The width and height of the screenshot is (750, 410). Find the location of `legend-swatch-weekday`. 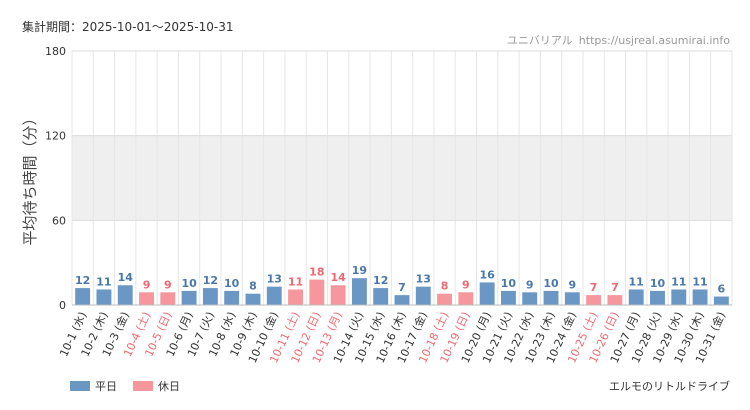

legend-swatch-weekday is located at coordinates (80, 386).